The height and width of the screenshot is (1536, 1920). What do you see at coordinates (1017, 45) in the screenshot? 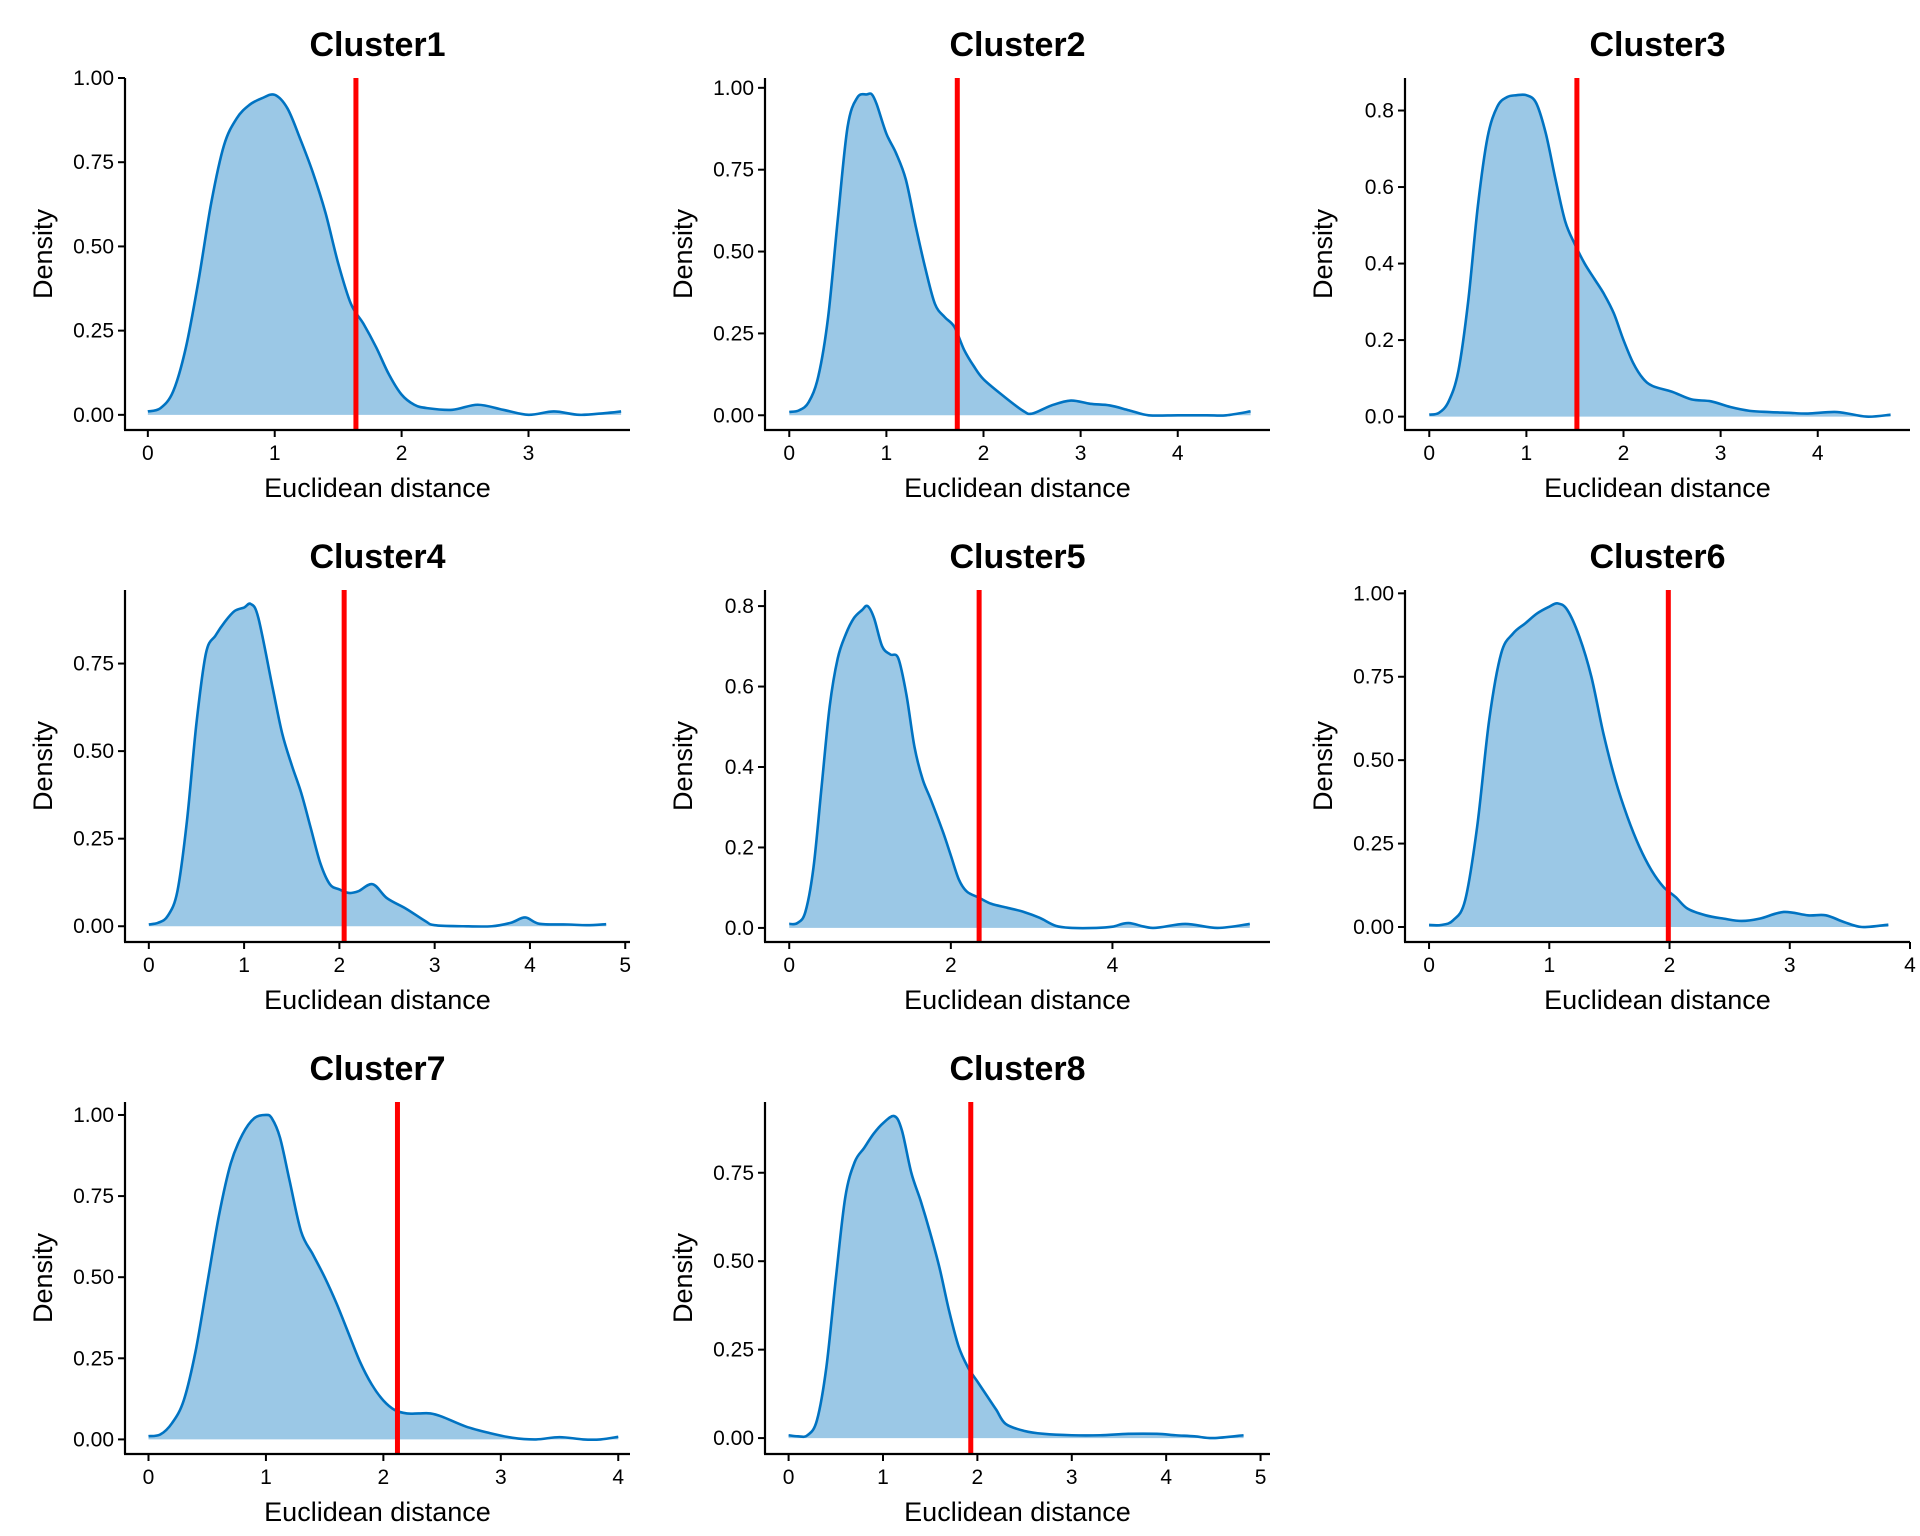
I see `panel-title: Cluster2` at bounding box center [1017, 45].